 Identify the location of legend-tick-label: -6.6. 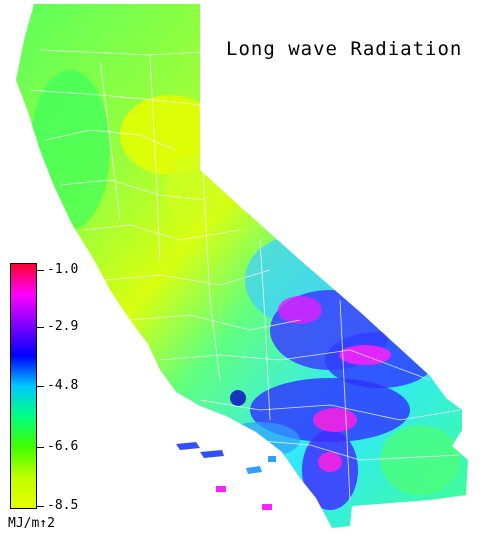
(63, 446).